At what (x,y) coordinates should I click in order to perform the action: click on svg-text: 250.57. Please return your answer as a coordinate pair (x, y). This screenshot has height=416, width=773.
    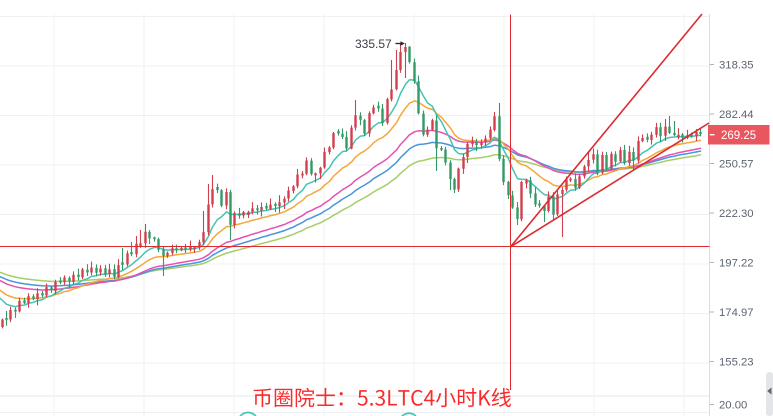
    Looking at the image, I should click on (736, 165).